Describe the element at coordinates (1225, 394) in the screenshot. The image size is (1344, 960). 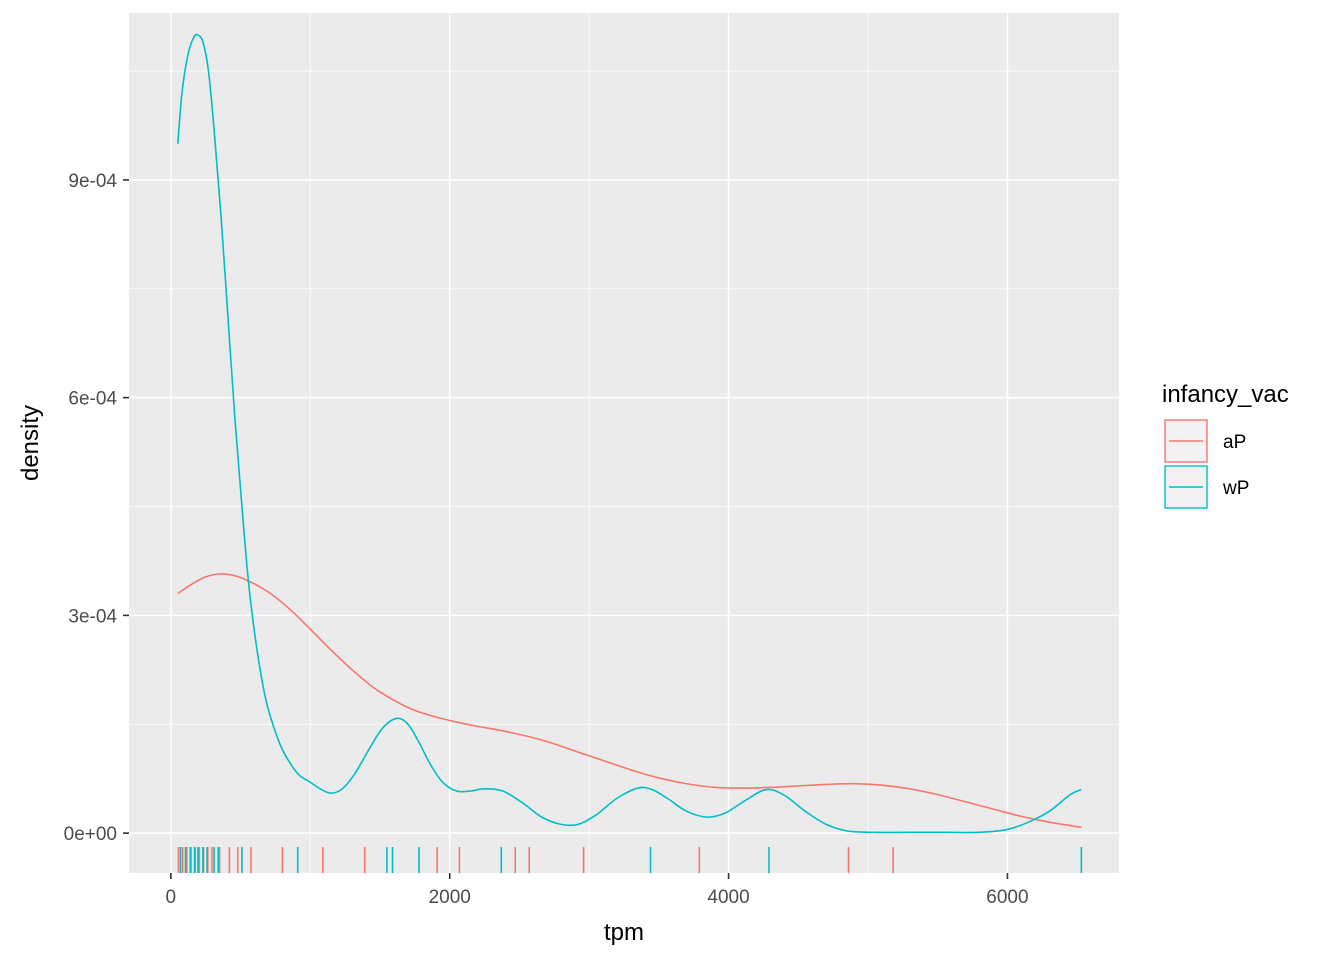
I see `legend-title: infancy_vac` at that location.